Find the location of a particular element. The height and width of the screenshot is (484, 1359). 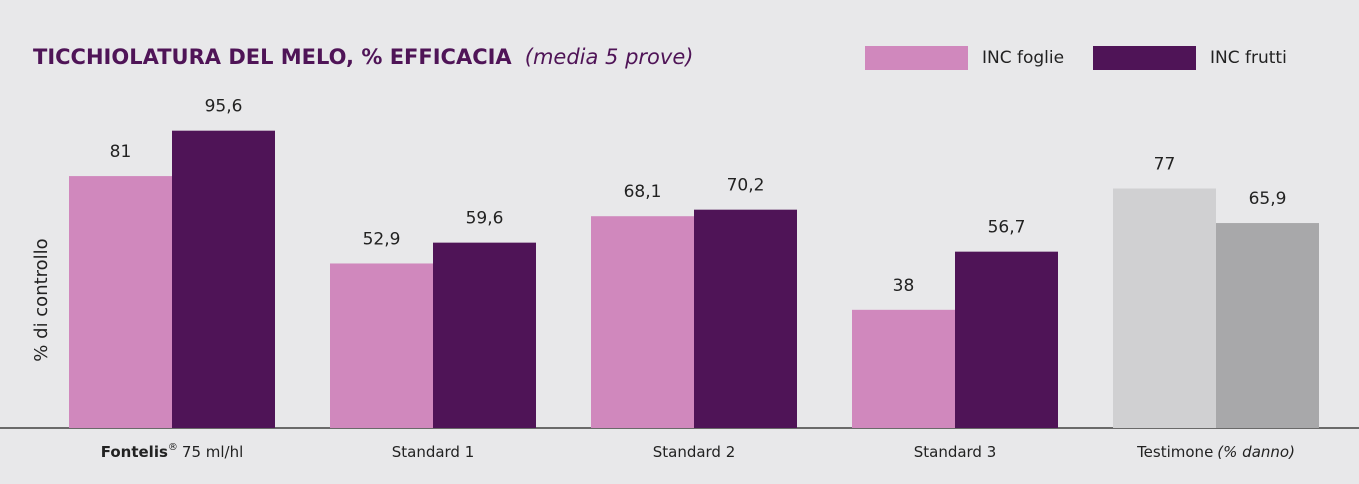

x-tick-label: Testimone (% danno) is located at coordinates (1215, 452).